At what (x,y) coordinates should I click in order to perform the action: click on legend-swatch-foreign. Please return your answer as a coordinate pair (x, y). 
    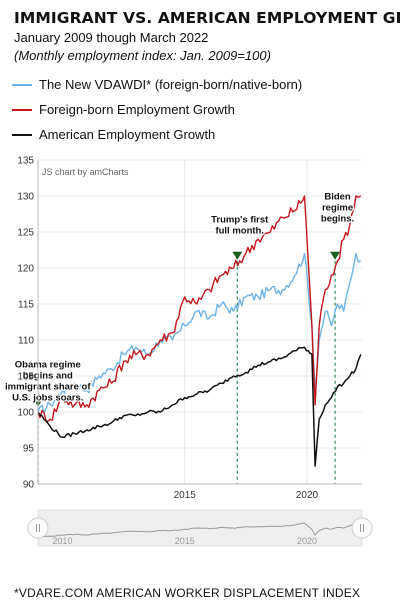
    Looking at the image, I should click on (22, 109).